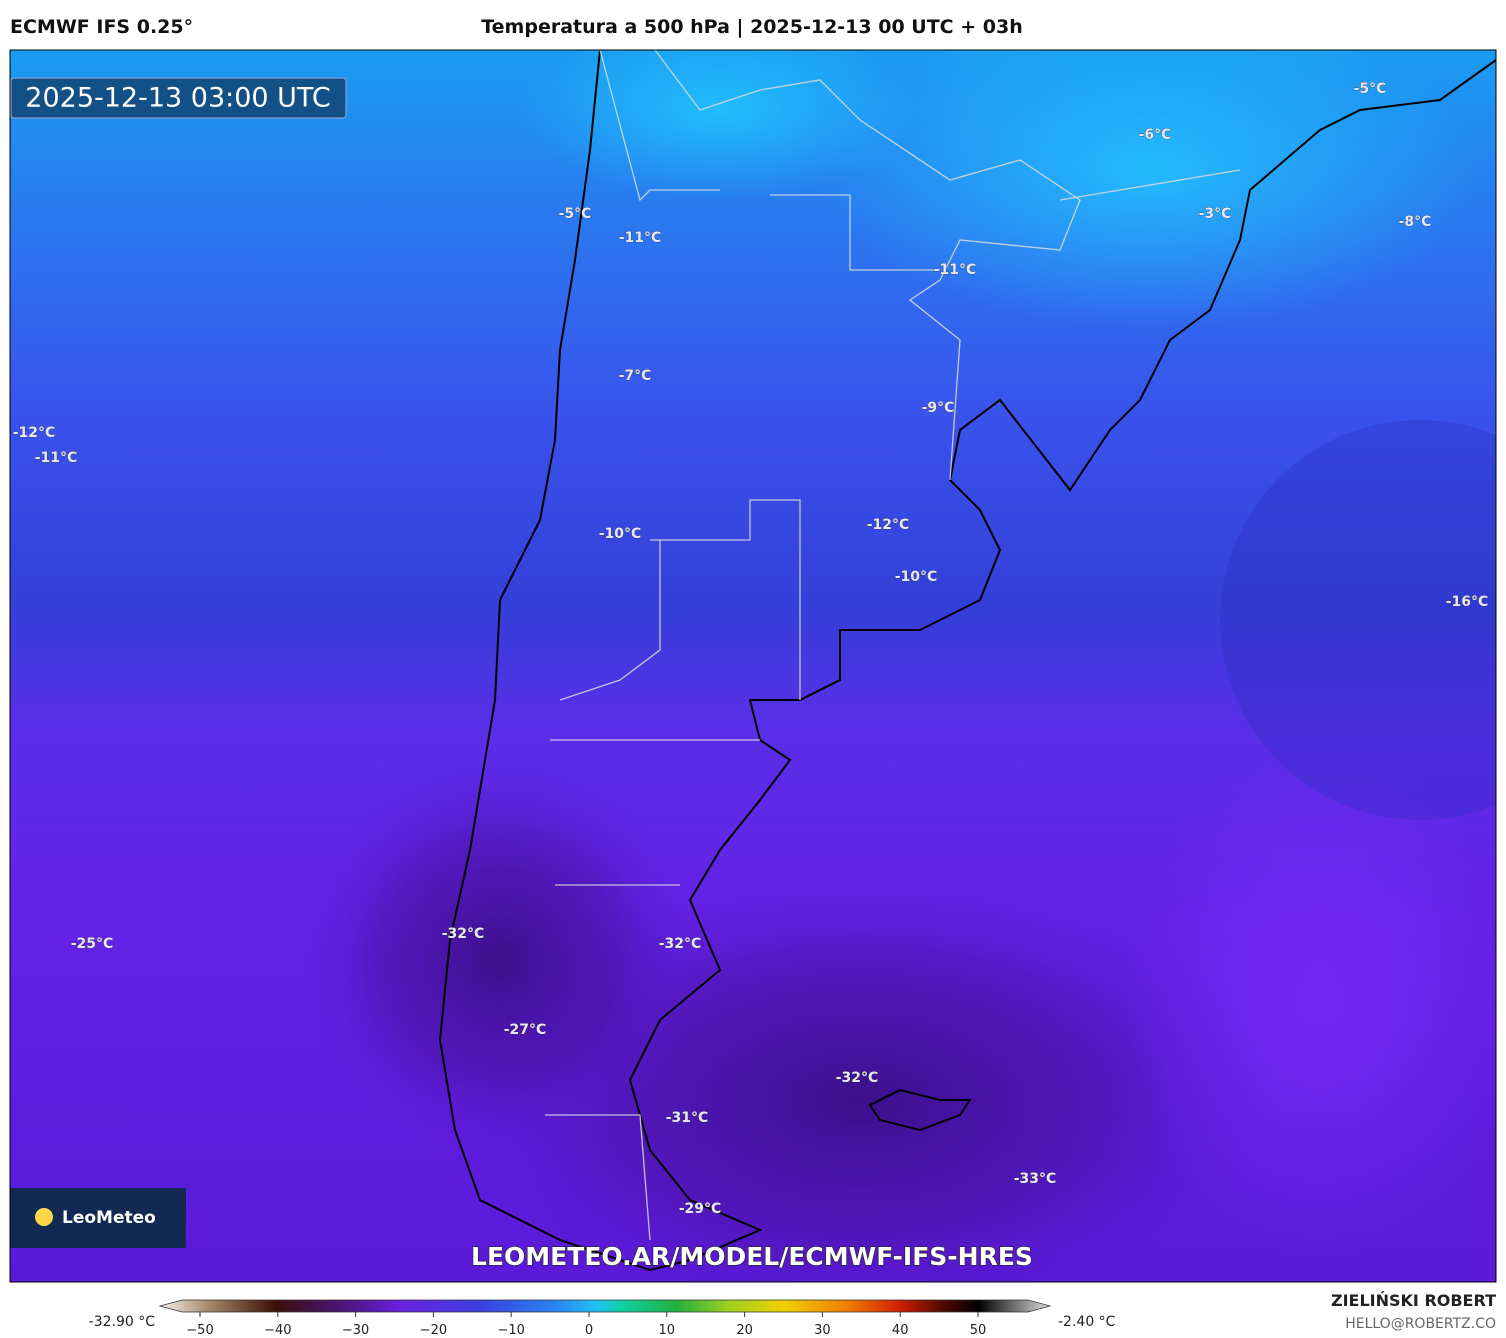  What do you see at coordinates (1155, 135) in the screenshot?
I see `temperature-label: -6°C` at bounding box center [1155, 135].